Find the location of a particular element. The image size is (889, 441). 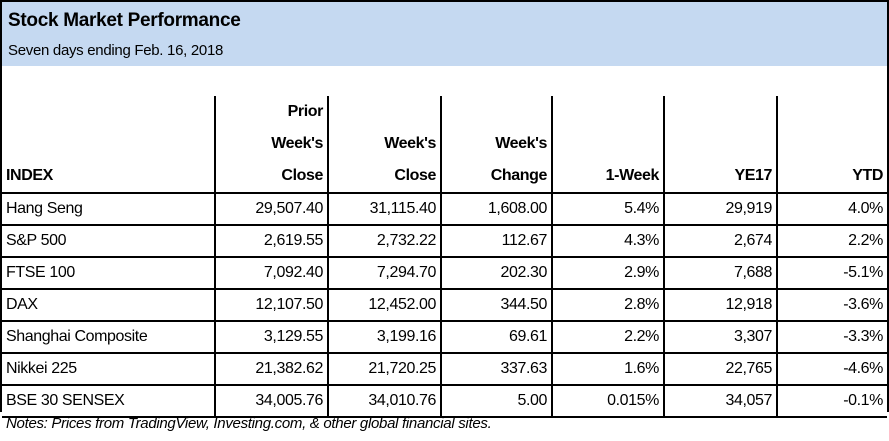

value-cell: 34,010.76 is located at coordinates (384, 401).